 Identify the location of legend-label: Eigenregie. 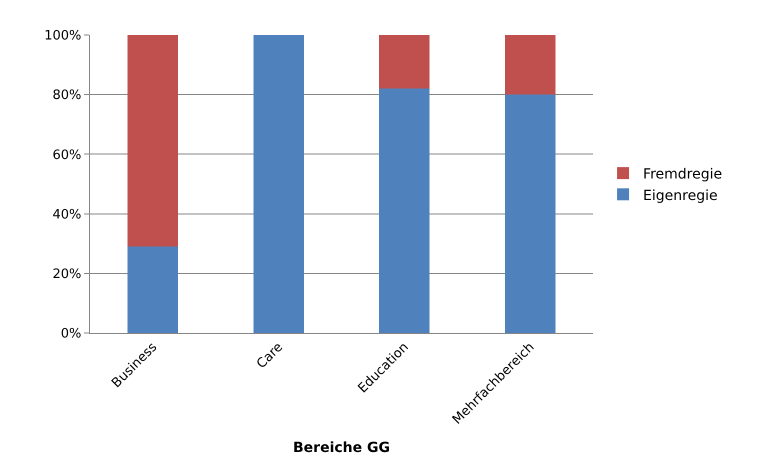
(680, 196).